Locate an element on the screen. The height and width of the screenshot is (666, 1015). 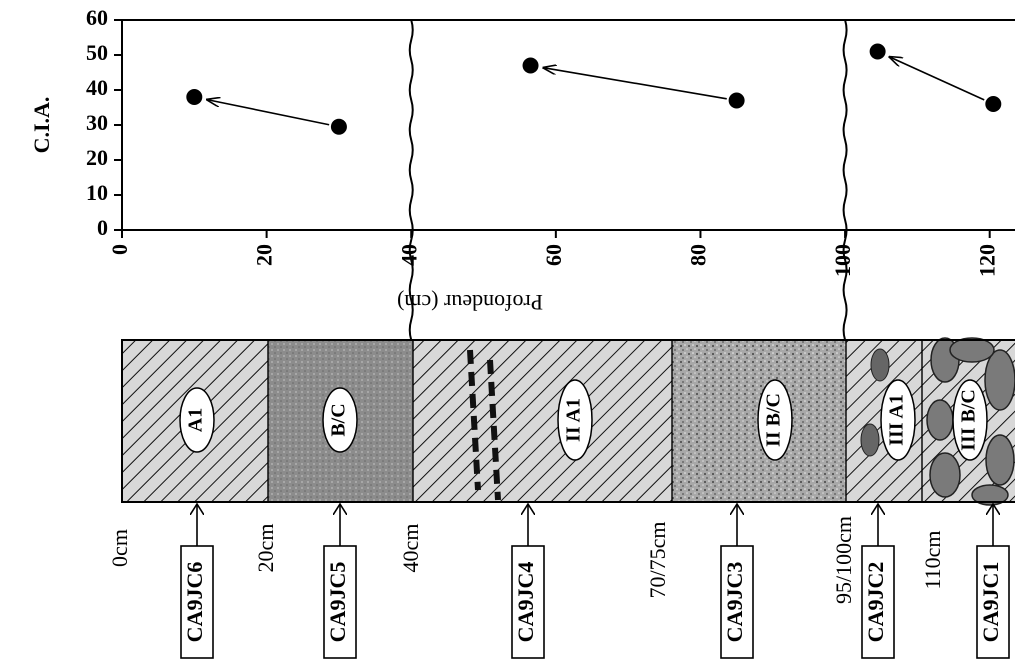
depth-label: 20cm is located at coordinates (265, 548).